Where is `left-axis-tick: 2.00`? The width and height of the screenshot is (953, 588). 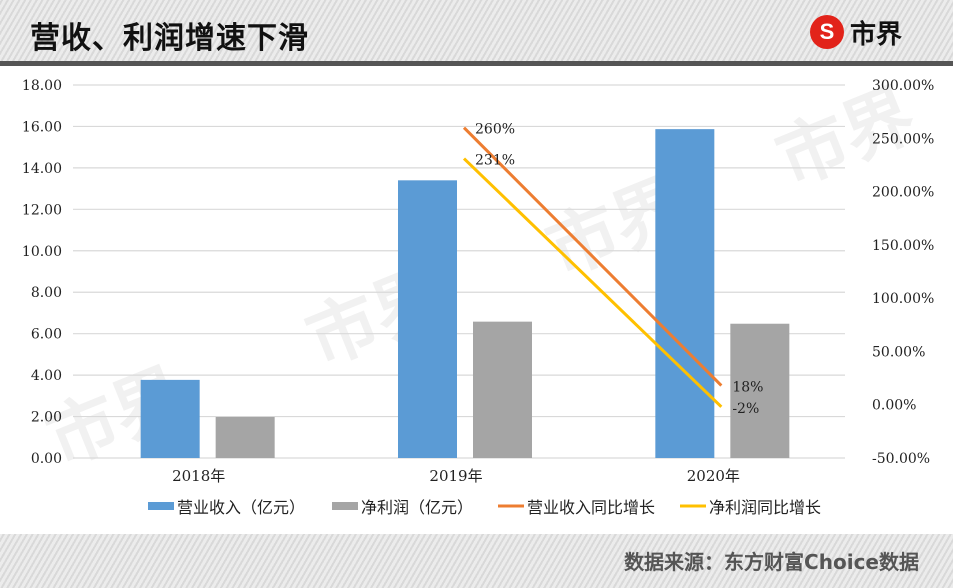
left-axis-tick: 2.00 is located at coordinates (46, 418).